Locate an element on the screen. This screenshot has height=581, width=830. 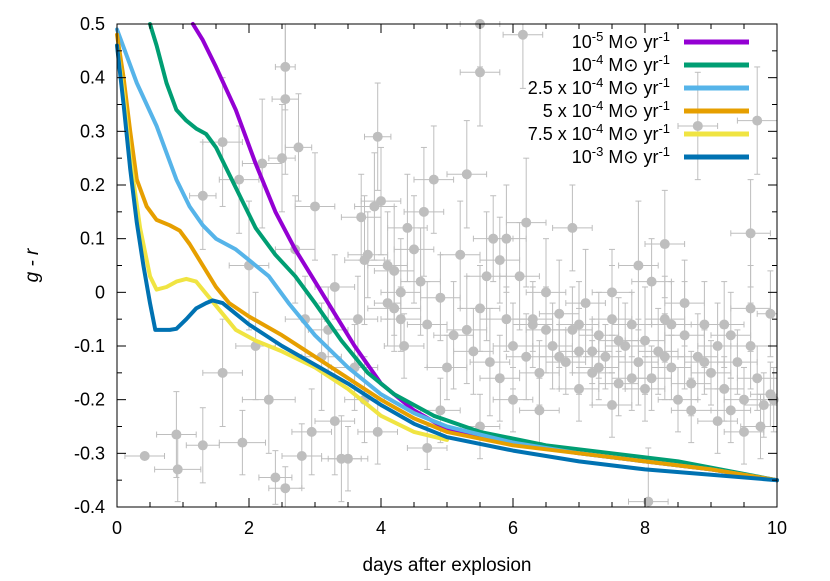
y-tick-label: 0.5 is located at coordinates (92, 24).